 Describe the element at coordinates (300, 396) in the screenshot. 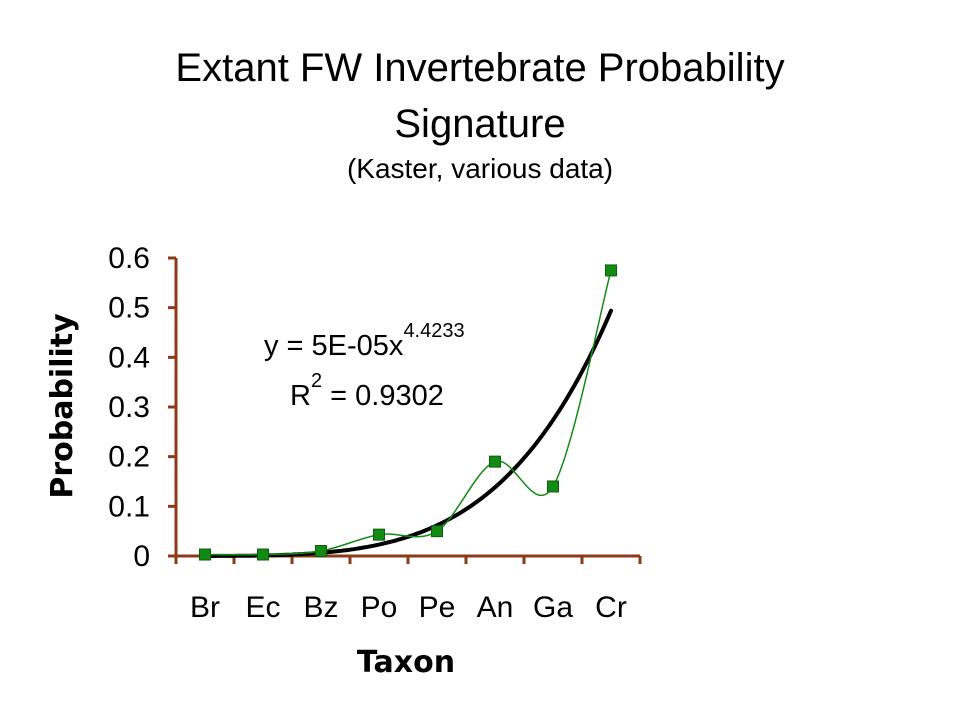

I see `r-squared-label: R` at that location.